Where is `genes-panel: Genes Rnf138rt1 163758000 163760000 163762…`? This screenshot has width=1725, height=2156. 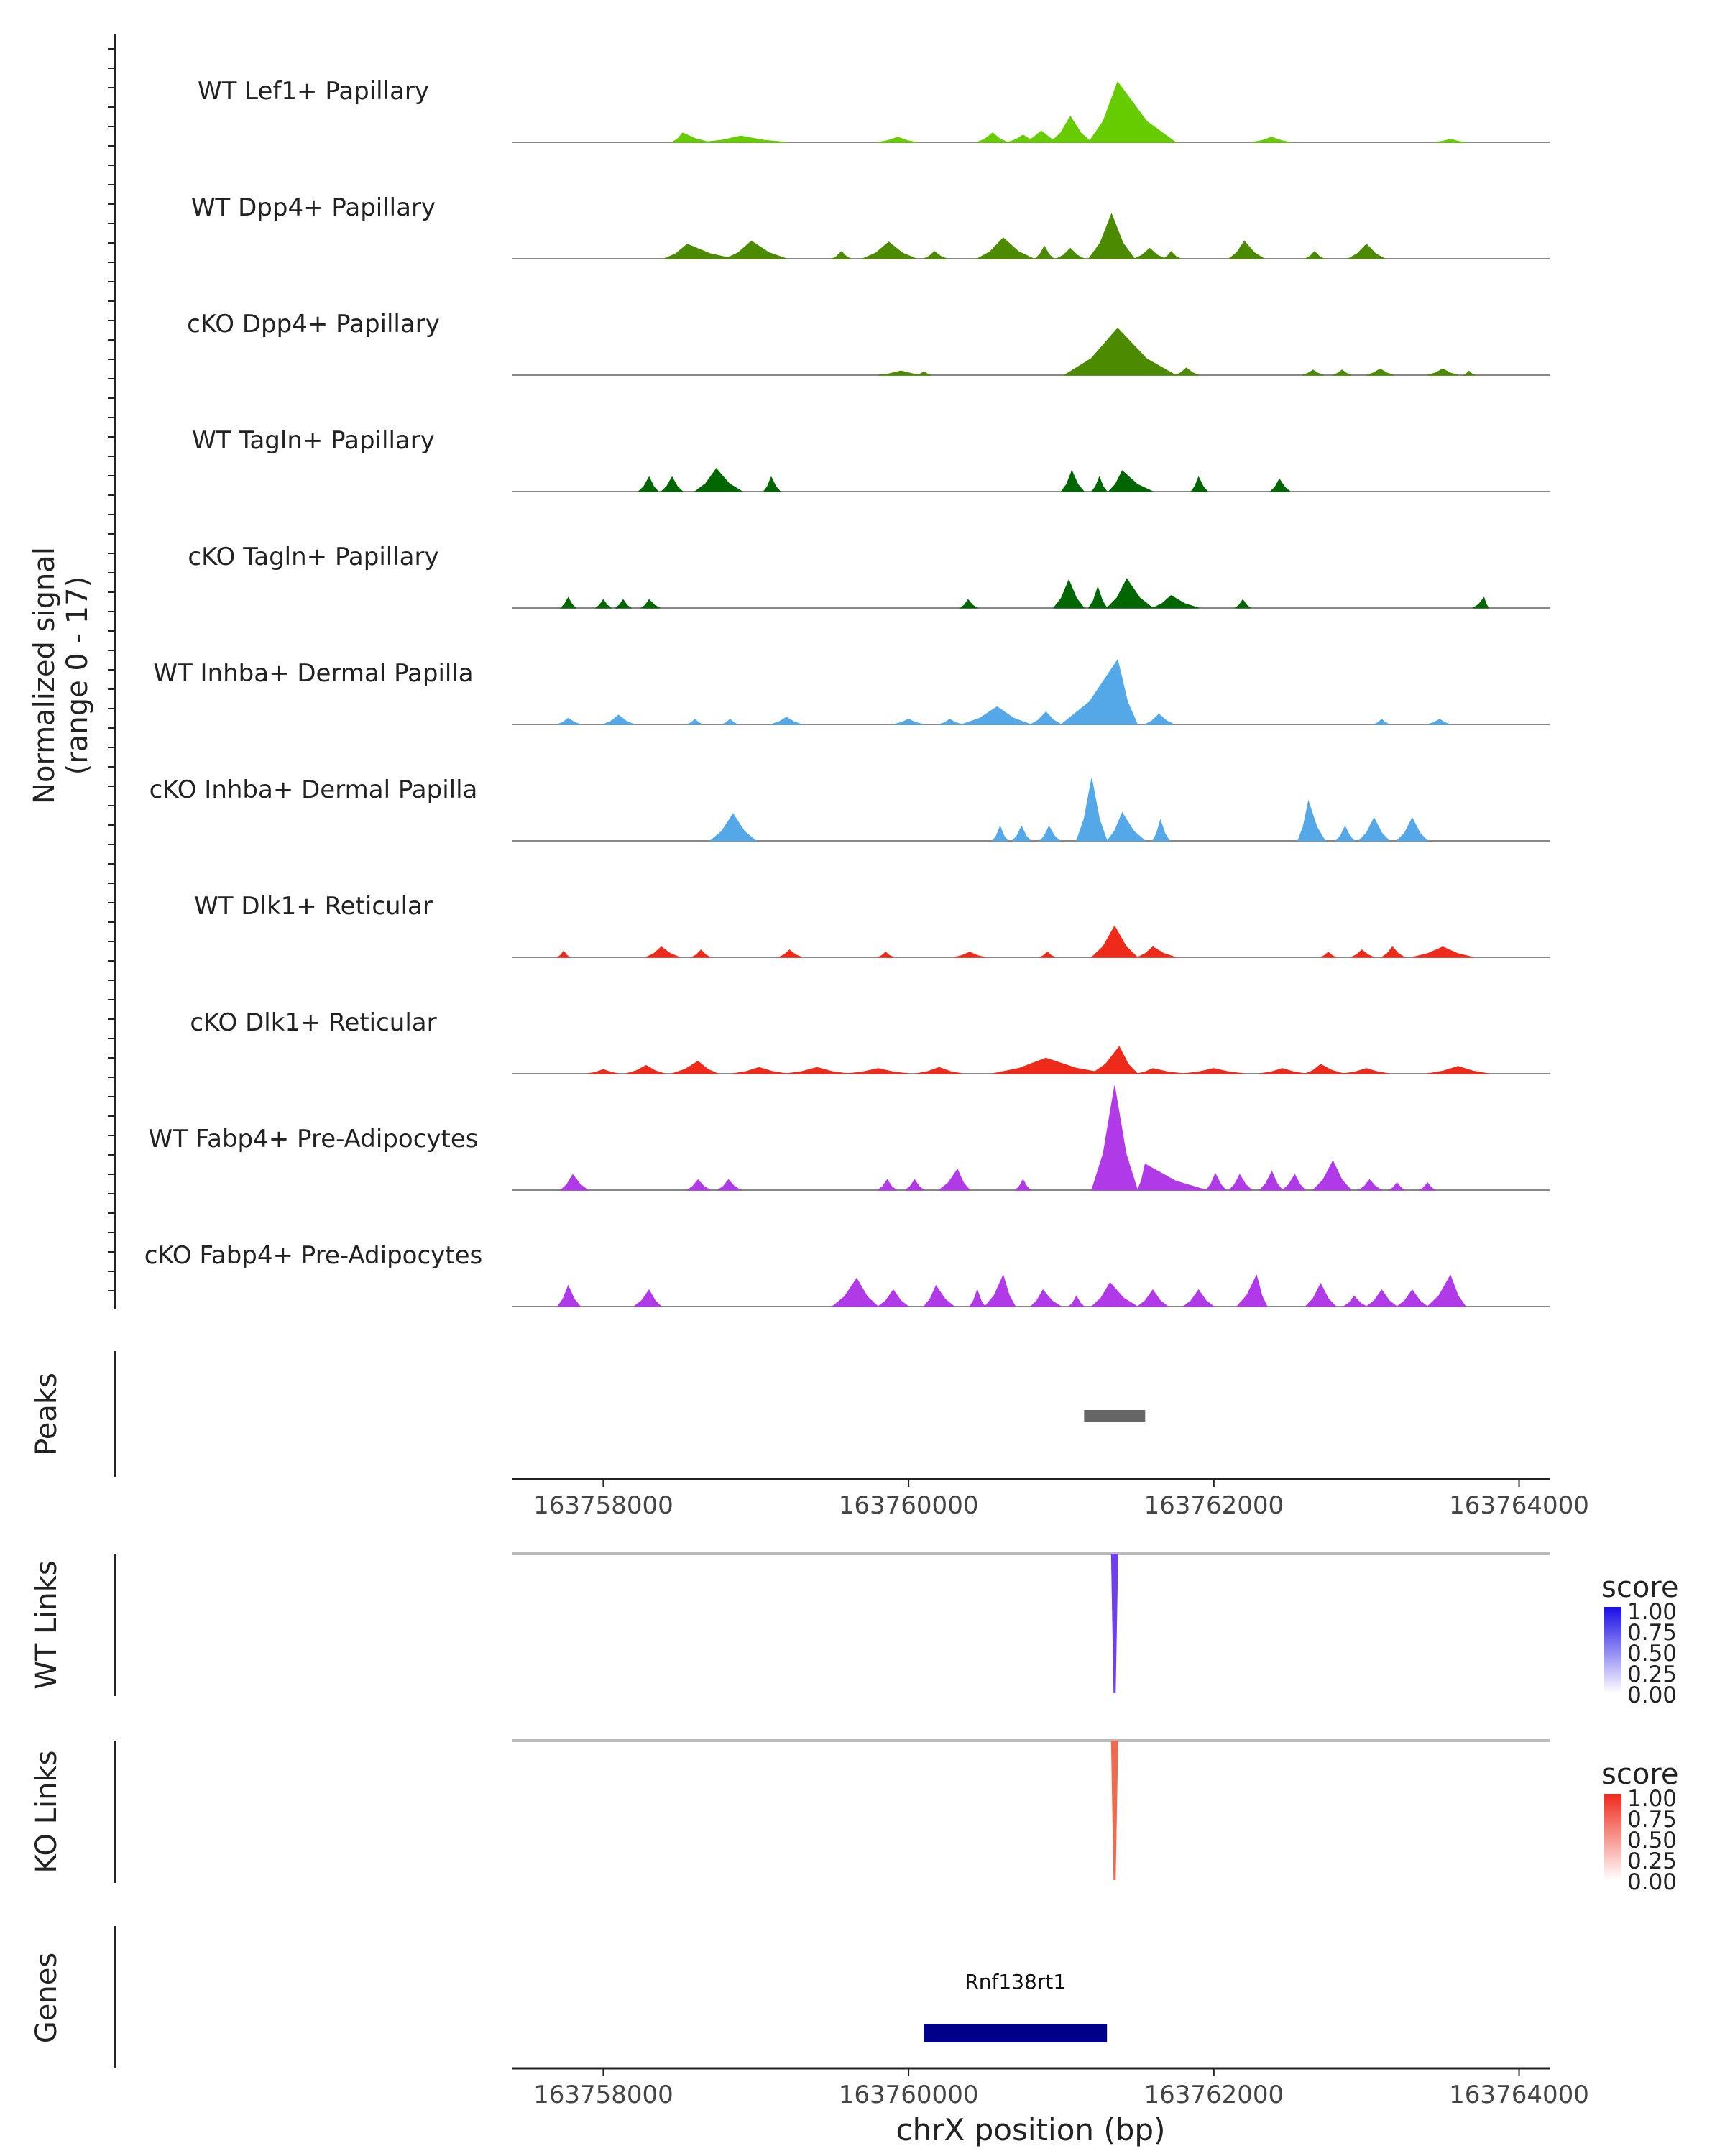 genes-panel: Genes Rnf138rt1 163758000 163760000 163762… is located at coordinates (809, 2037).